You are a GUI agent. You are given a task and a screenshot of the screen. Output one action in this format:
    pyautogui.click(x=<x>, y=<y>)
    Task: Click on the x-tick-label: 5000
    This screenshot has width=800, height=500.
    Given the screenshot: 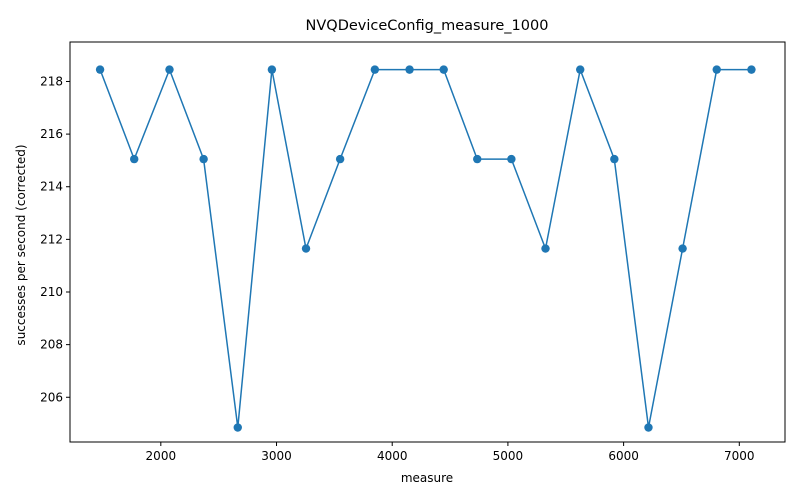 What is the action you would take?
    pyautogui.click(x=508, y=456)
    